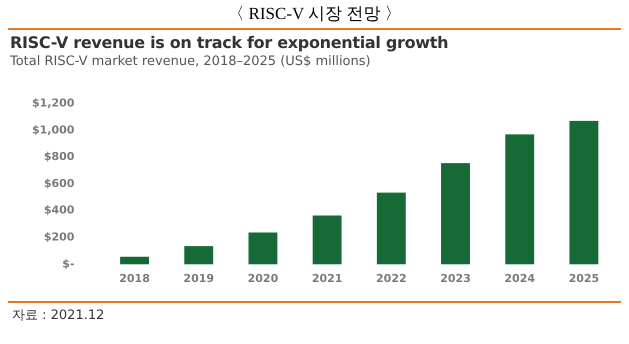 The image size is (629, 344). What do you see at coordinates (59, 237) in the screenshot?
I see `y-tick-label: $200` at bounding box center [59, 237].